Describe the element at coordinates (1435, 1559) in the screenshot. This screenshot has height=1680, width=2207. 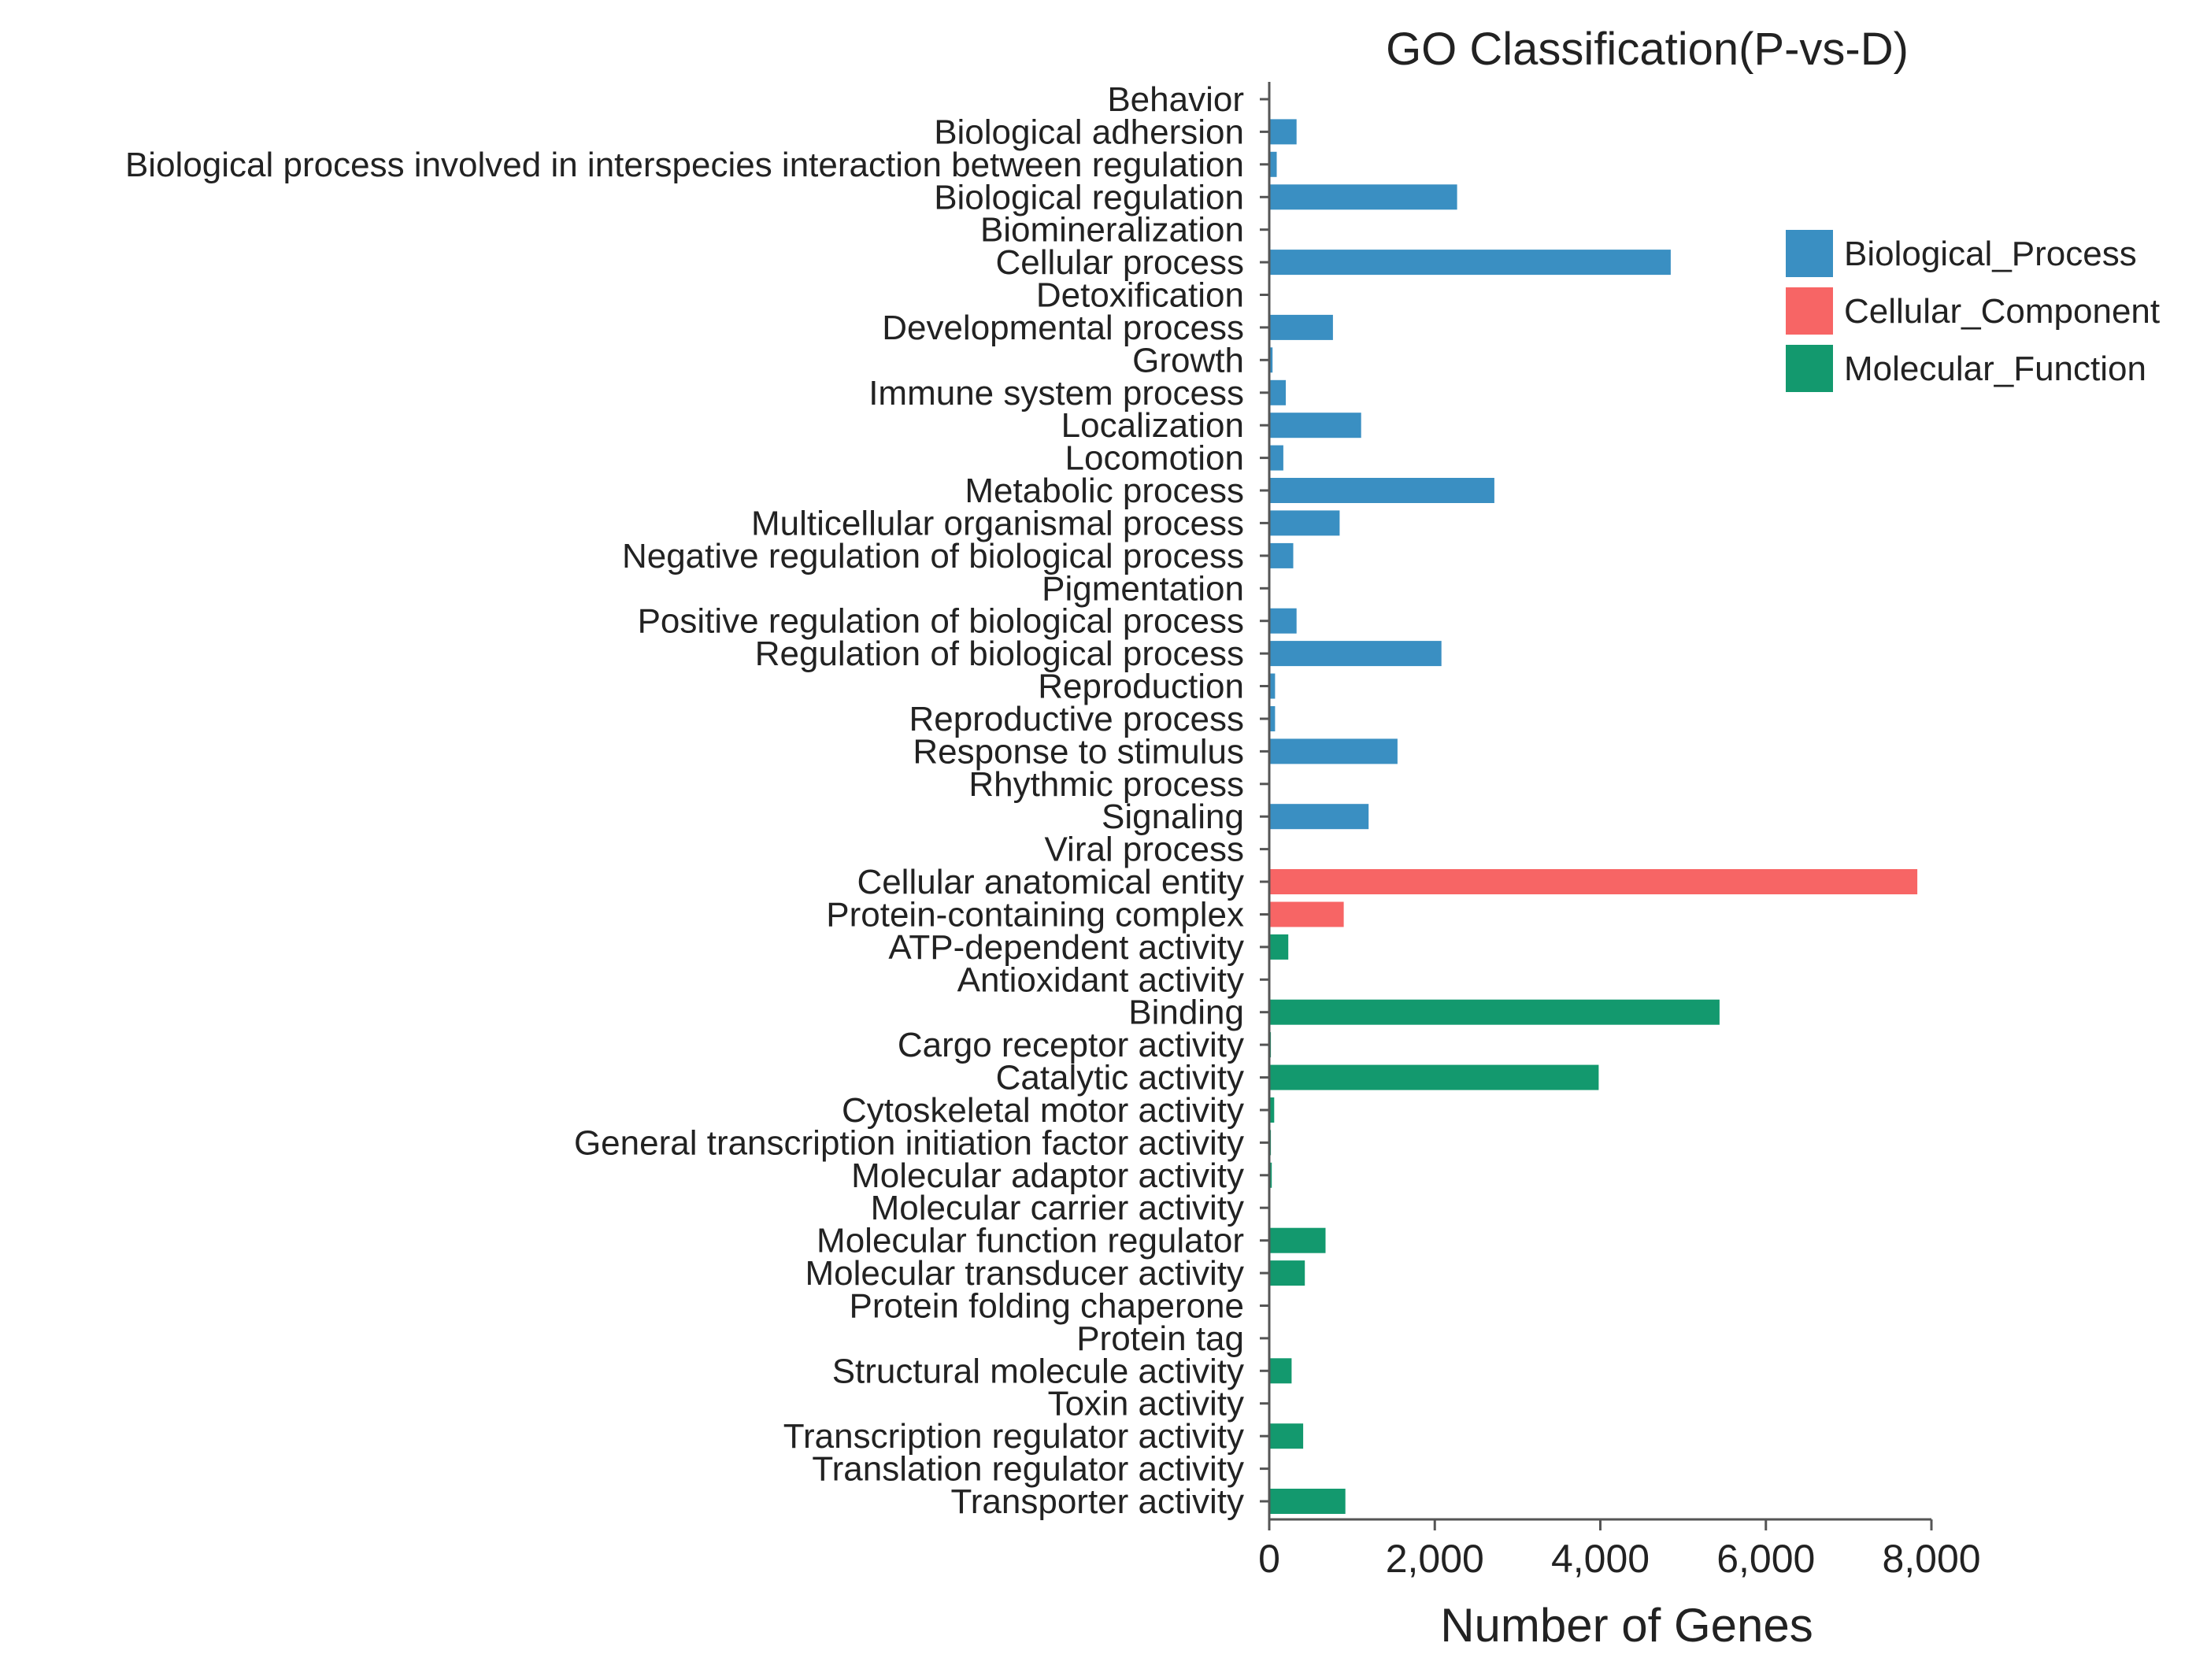
I see `x-tick-label-2: 2,000` at that location.